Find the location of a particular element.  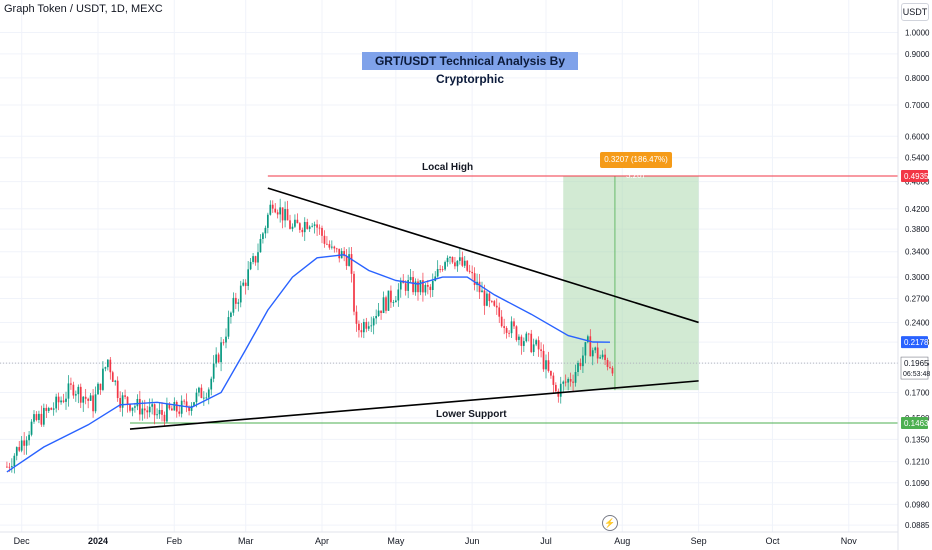

price-tick-label: 0.9000 is located at coordinates (917, 54).